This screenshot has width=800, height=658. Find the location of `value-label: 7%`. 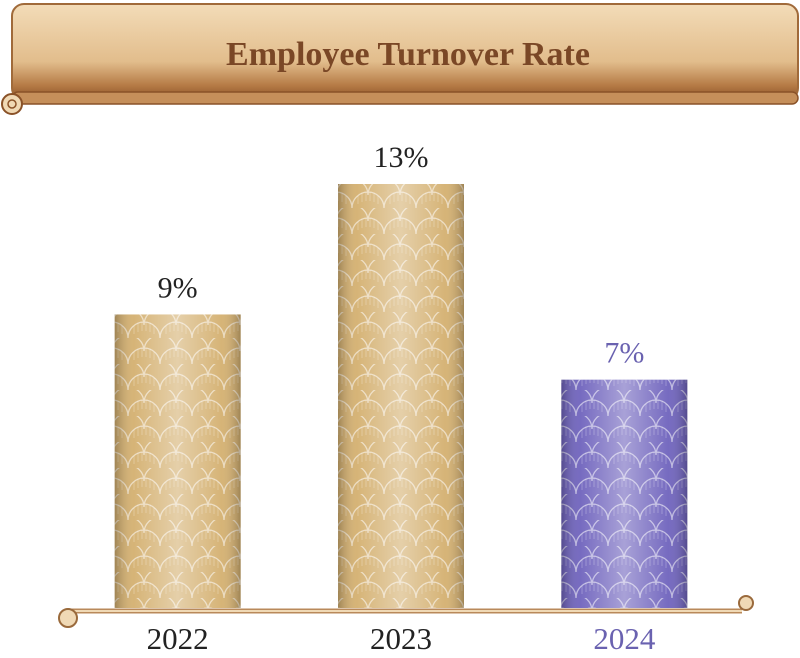

value-label: 7% is located at coordinates (624, 353).